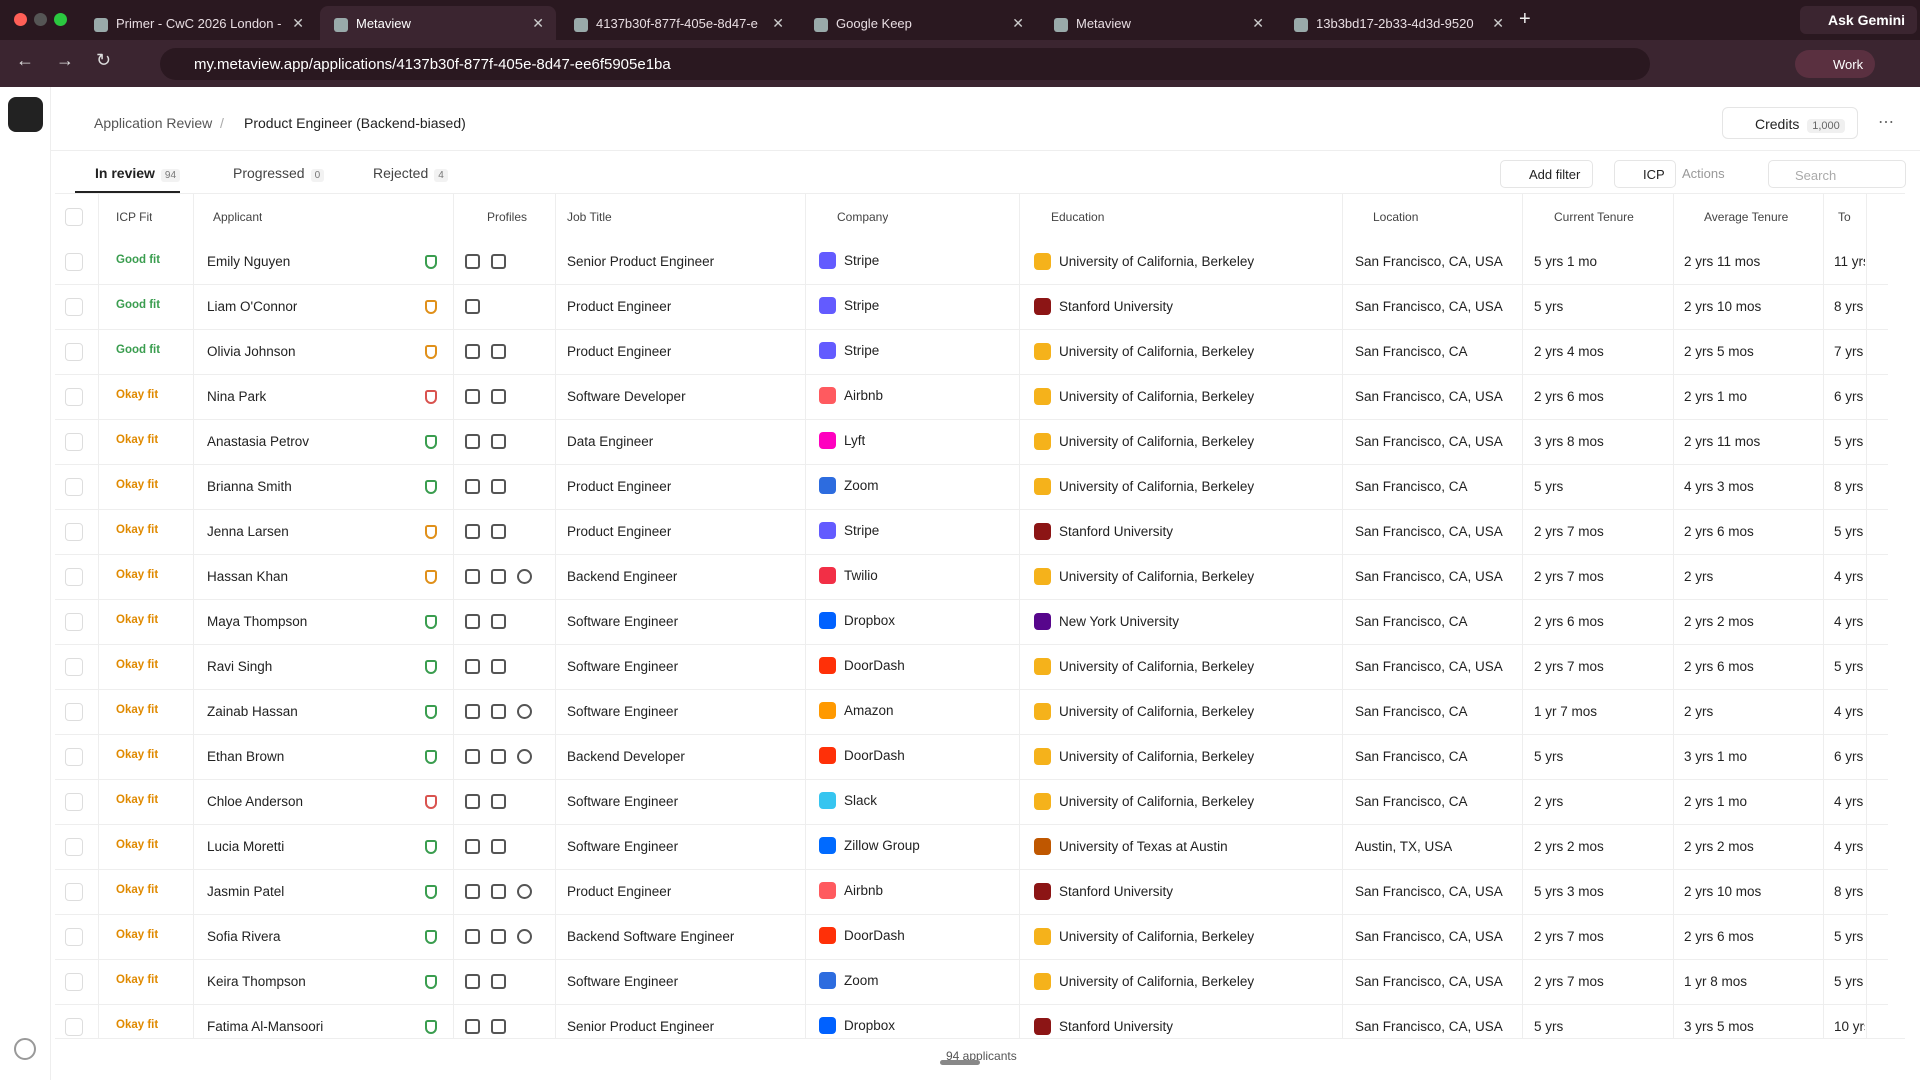 Image resolution: width=1920 pixels, height=1080 pixels. Describe the element at coordinates (1547, 174) in the screenshot. I see `add-filter: Add filter` at that location.